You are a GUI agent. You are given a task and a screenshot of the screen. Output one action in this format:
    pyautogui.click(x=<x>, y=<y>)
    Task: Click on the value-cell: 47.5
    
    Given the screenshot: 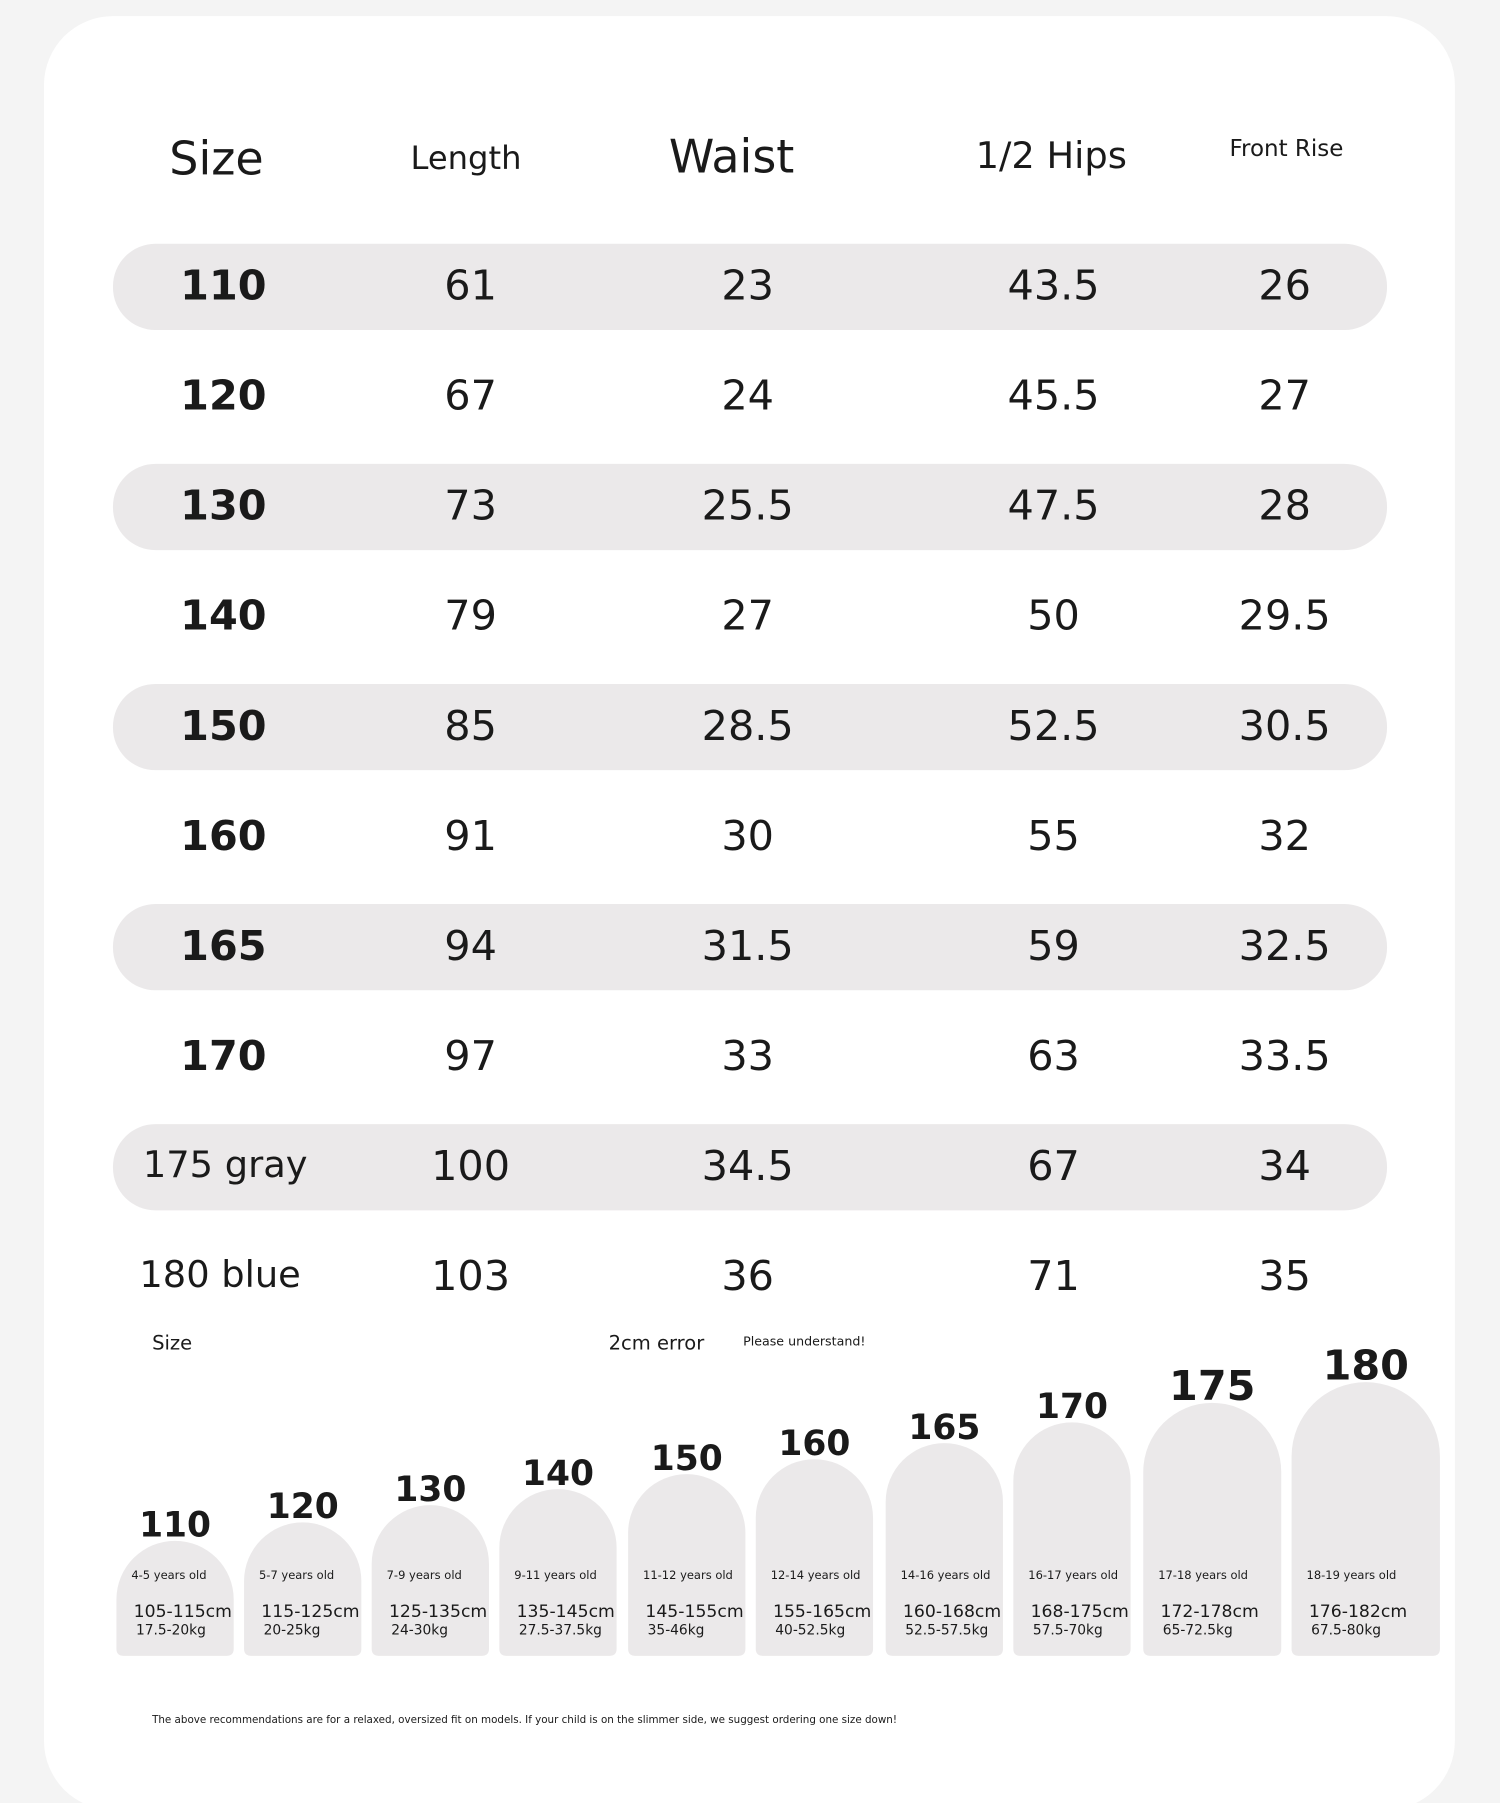 What is the action you would take?
    pyautogui.click(x=1054, y=506)
    